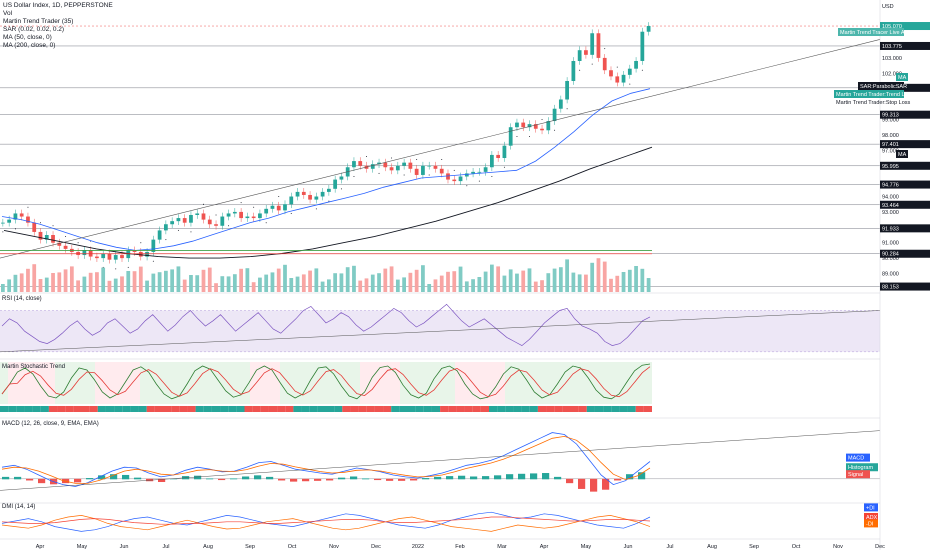  I want to click on currency-label: USD, so click(888, 7).